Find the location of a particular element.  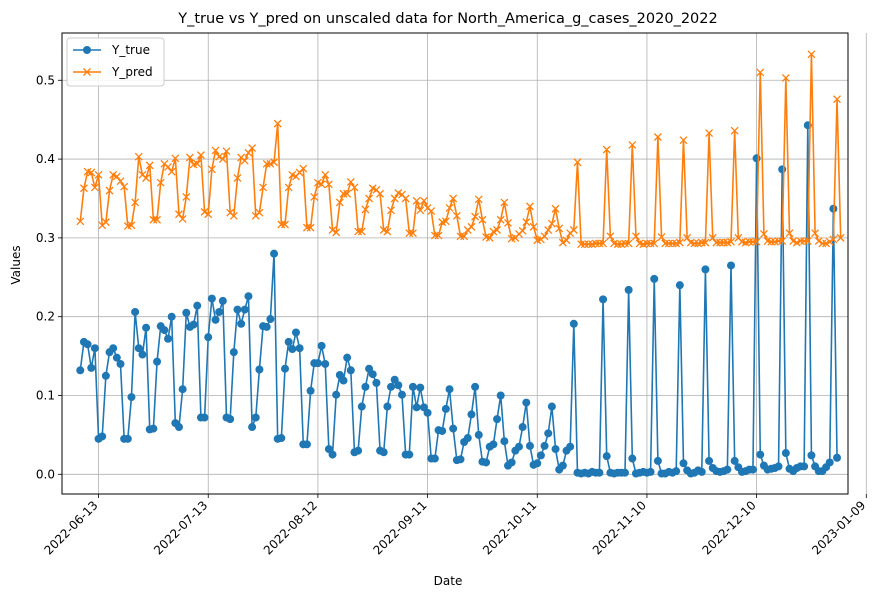

x-tick-label: 2022-09-11 is located at coordinates (399, 527).